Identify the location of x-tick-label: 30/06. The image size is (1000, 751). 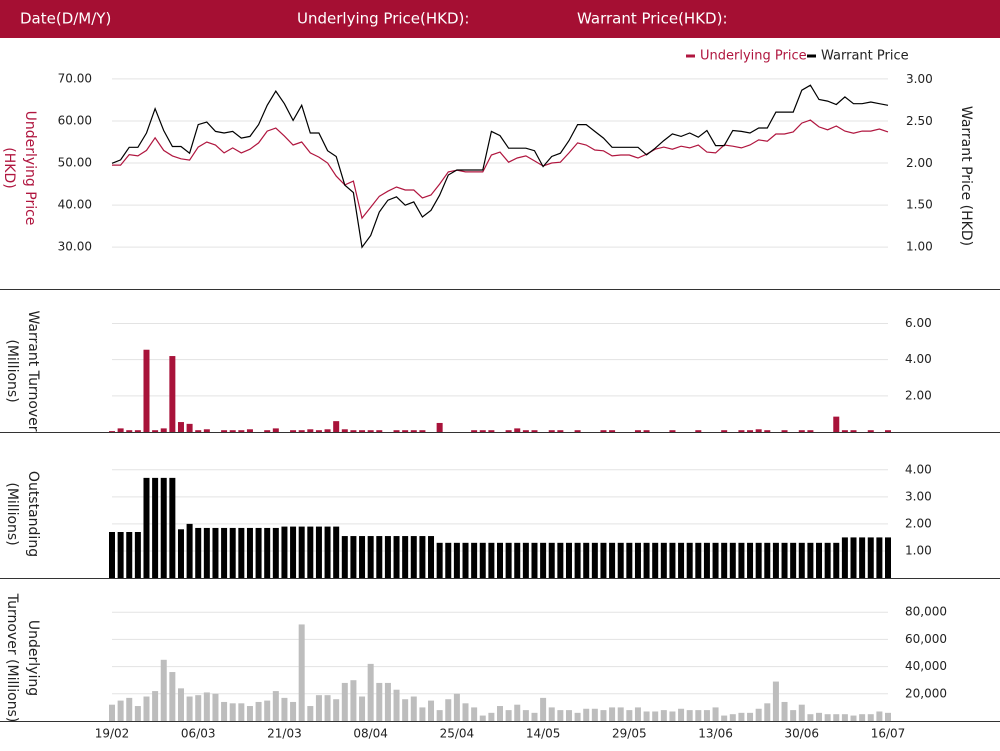
(801, 734).